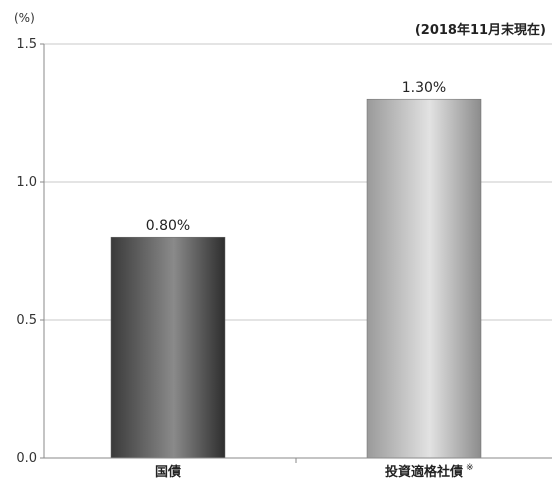 The width and height of the screenshot is (552, 483). Describe the element at coordinates (26, 320) in the screenshot. I see `y-tick-label: 0.5` at that location.